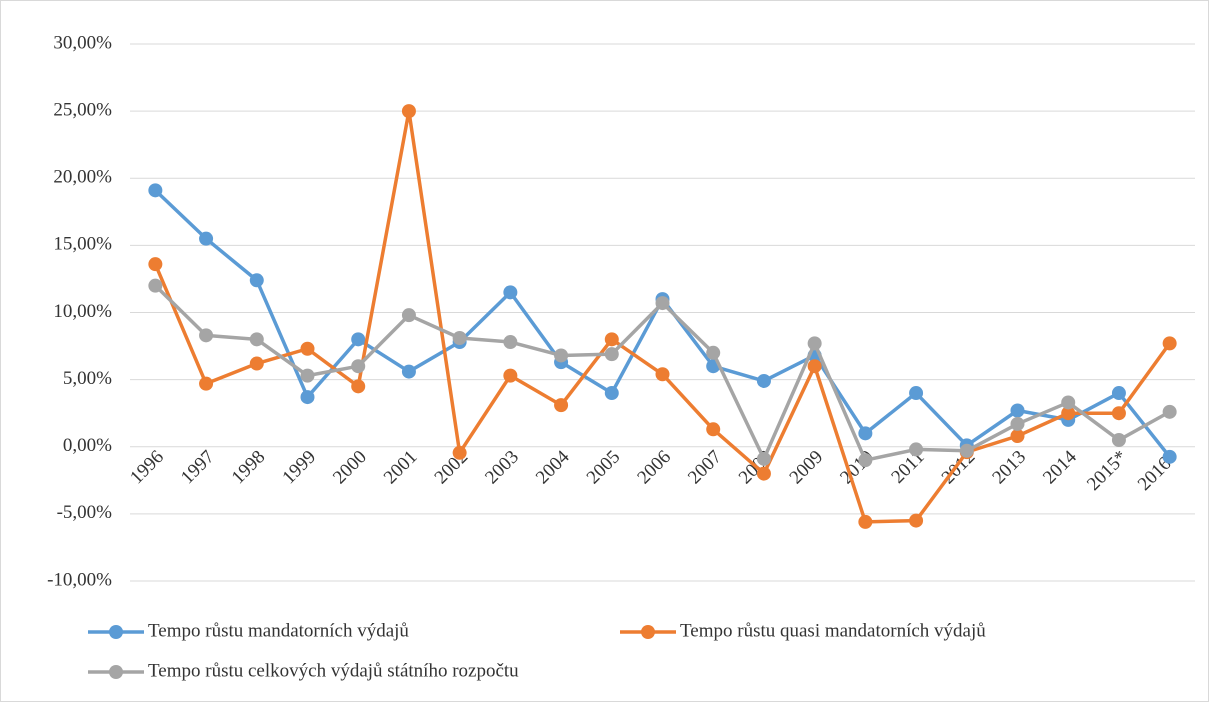 The height and width of the screenshot is (707, 1209). I want to click on y-tick-label: 5,00%, so click(87, 378).